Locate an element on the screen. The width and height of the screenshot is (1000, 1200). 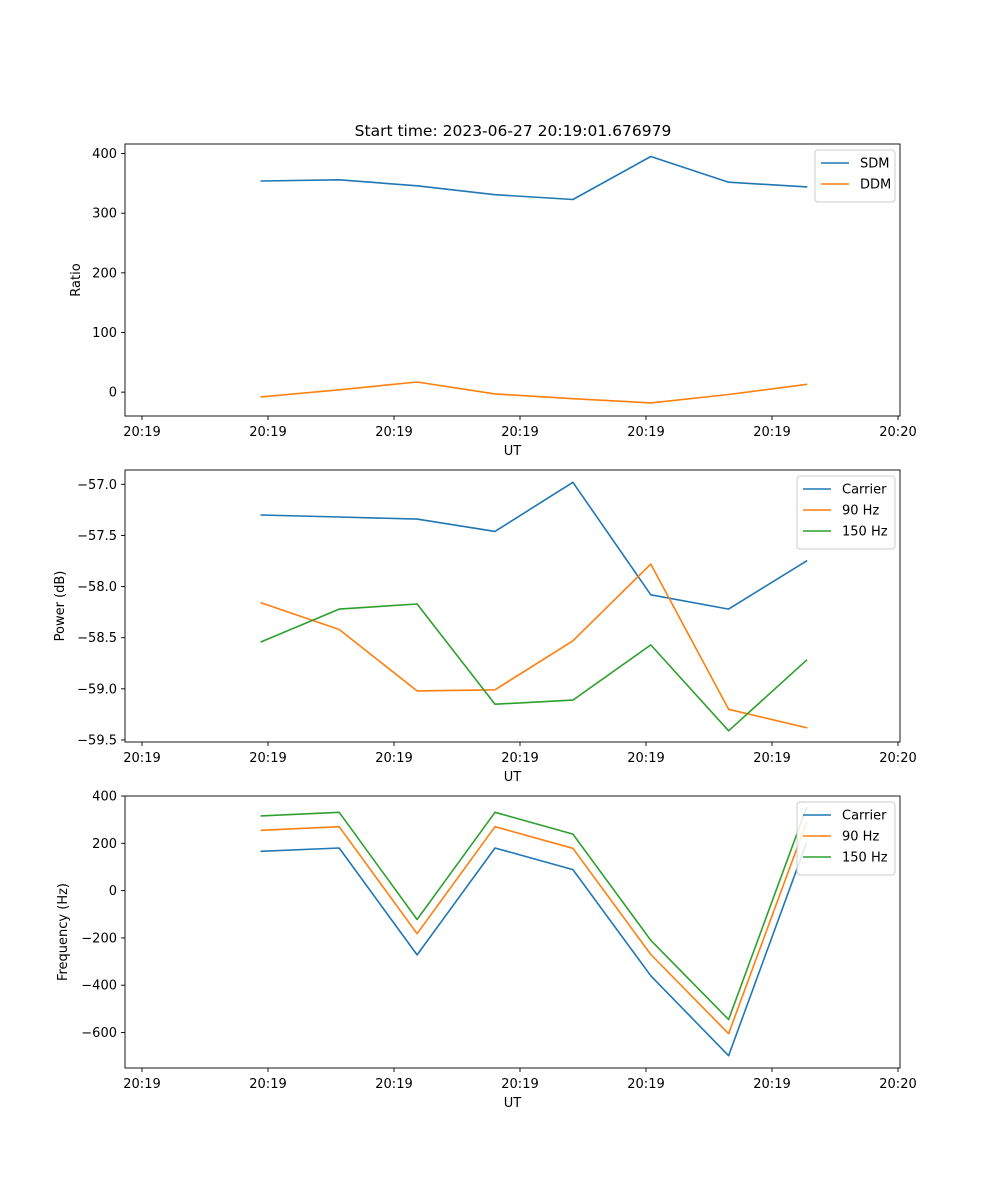
y-tick-label-3-5: 200 is located at coordinates (104, 844).